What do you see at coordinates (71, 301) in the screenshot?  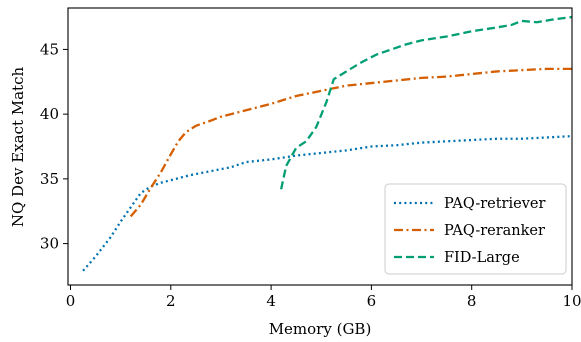 I see `x-tick-label: 0` at bounding box center [71, 301].